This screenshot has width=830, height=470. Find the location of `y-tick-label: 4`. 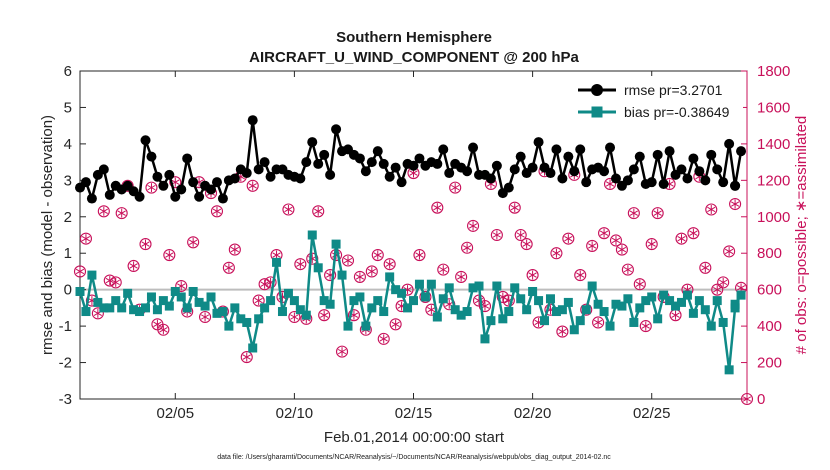

y-tick-label: 4 is located at coordinates (68, 144).